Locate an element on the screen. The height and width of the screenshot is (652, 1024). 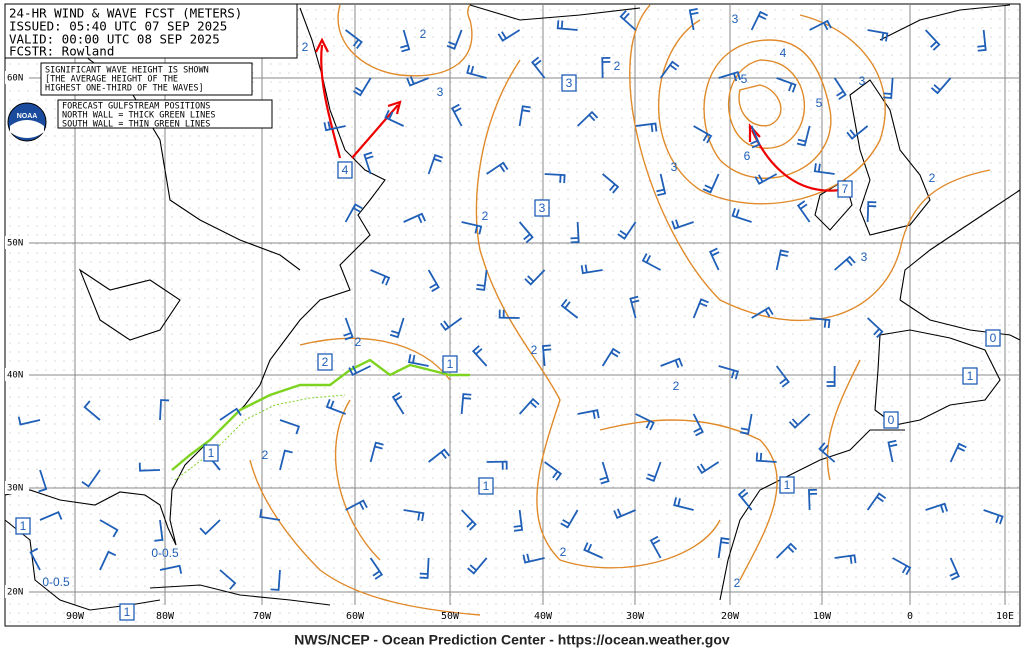
lon-label: 90W is located at coordinates (75, 616).